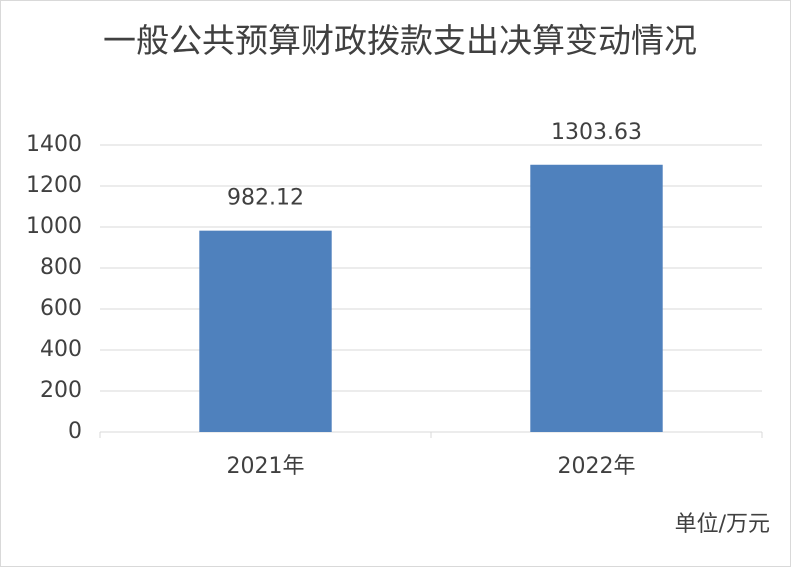 This screenshot has height=567, width=791. I want to click on unit-annotation: 单位/万元, so click(722, 524).